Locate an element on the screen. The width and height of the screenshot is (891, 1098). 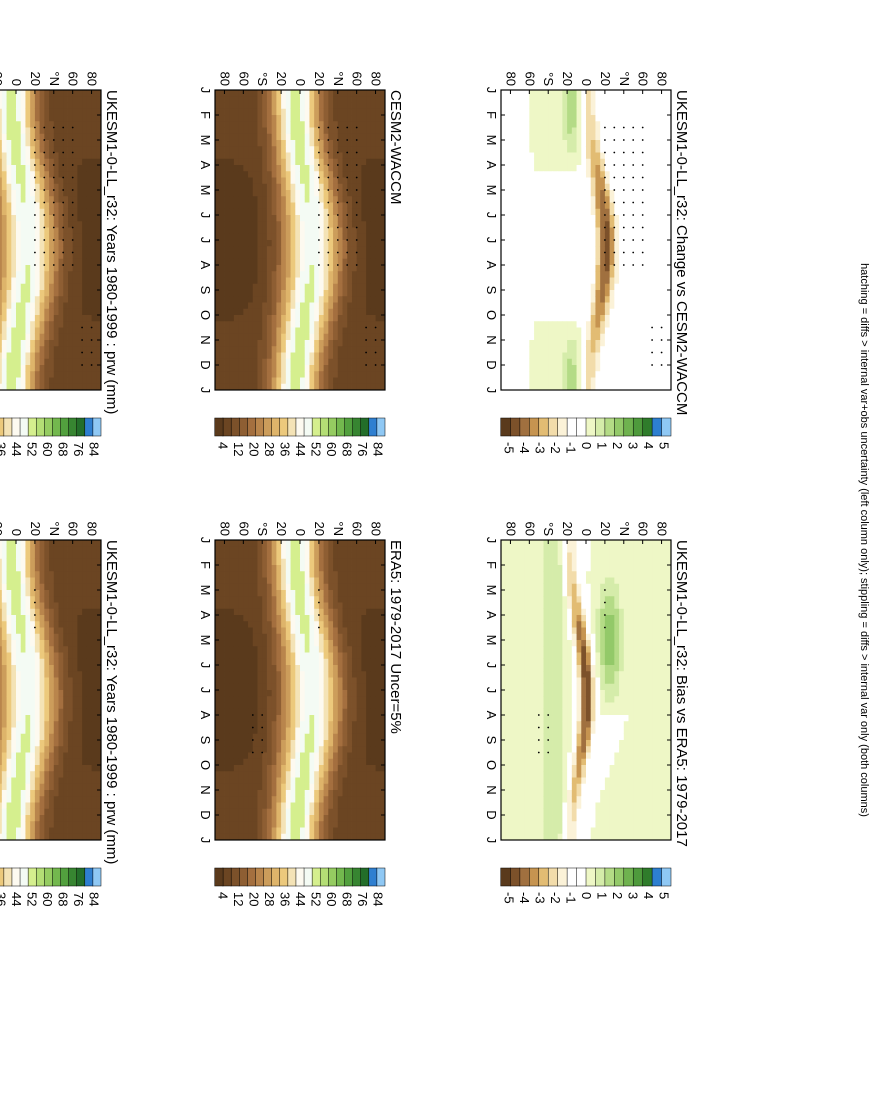
colorbar-label: 60 is located at coordinates (47, 449).